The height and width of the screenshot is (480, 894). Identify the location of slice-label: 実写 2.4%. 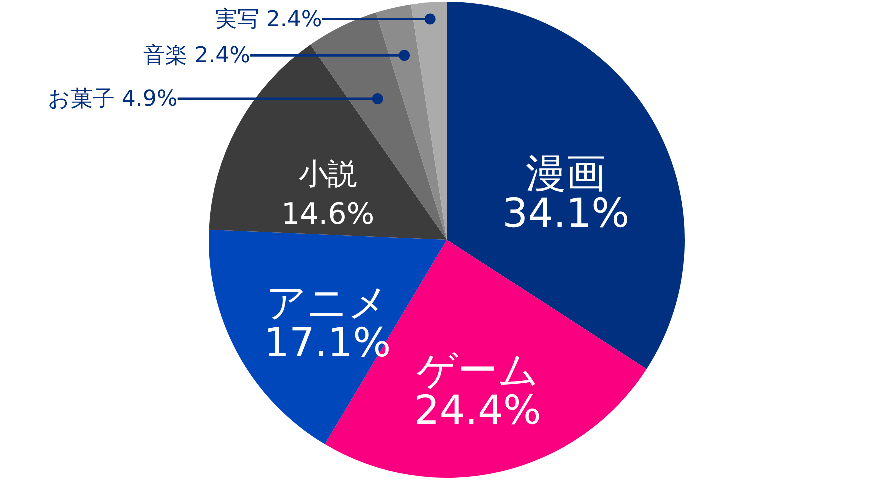
(268, 19).